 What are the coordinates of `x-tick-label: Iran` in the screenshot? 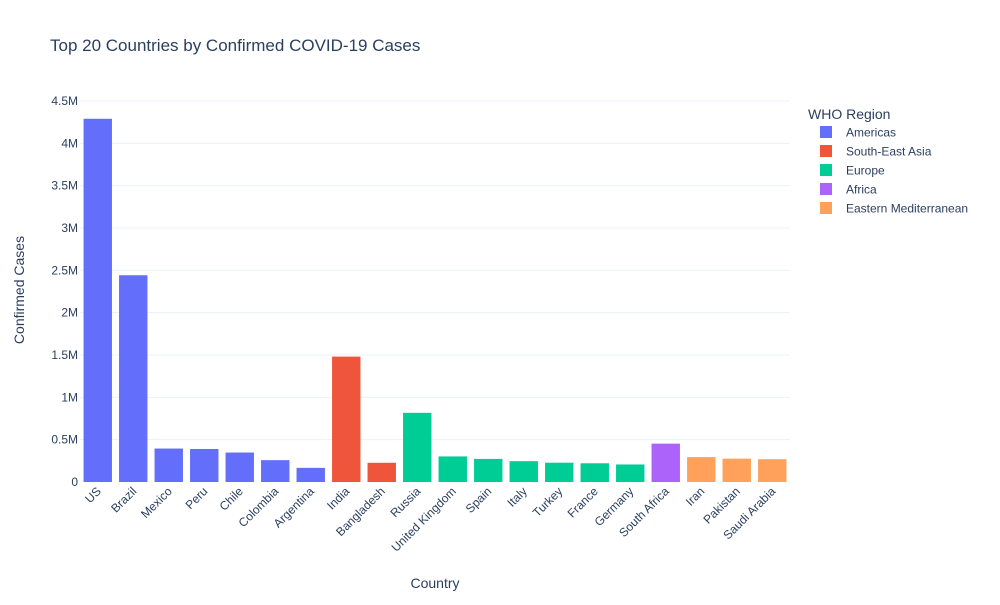 It's located at (695, 496).